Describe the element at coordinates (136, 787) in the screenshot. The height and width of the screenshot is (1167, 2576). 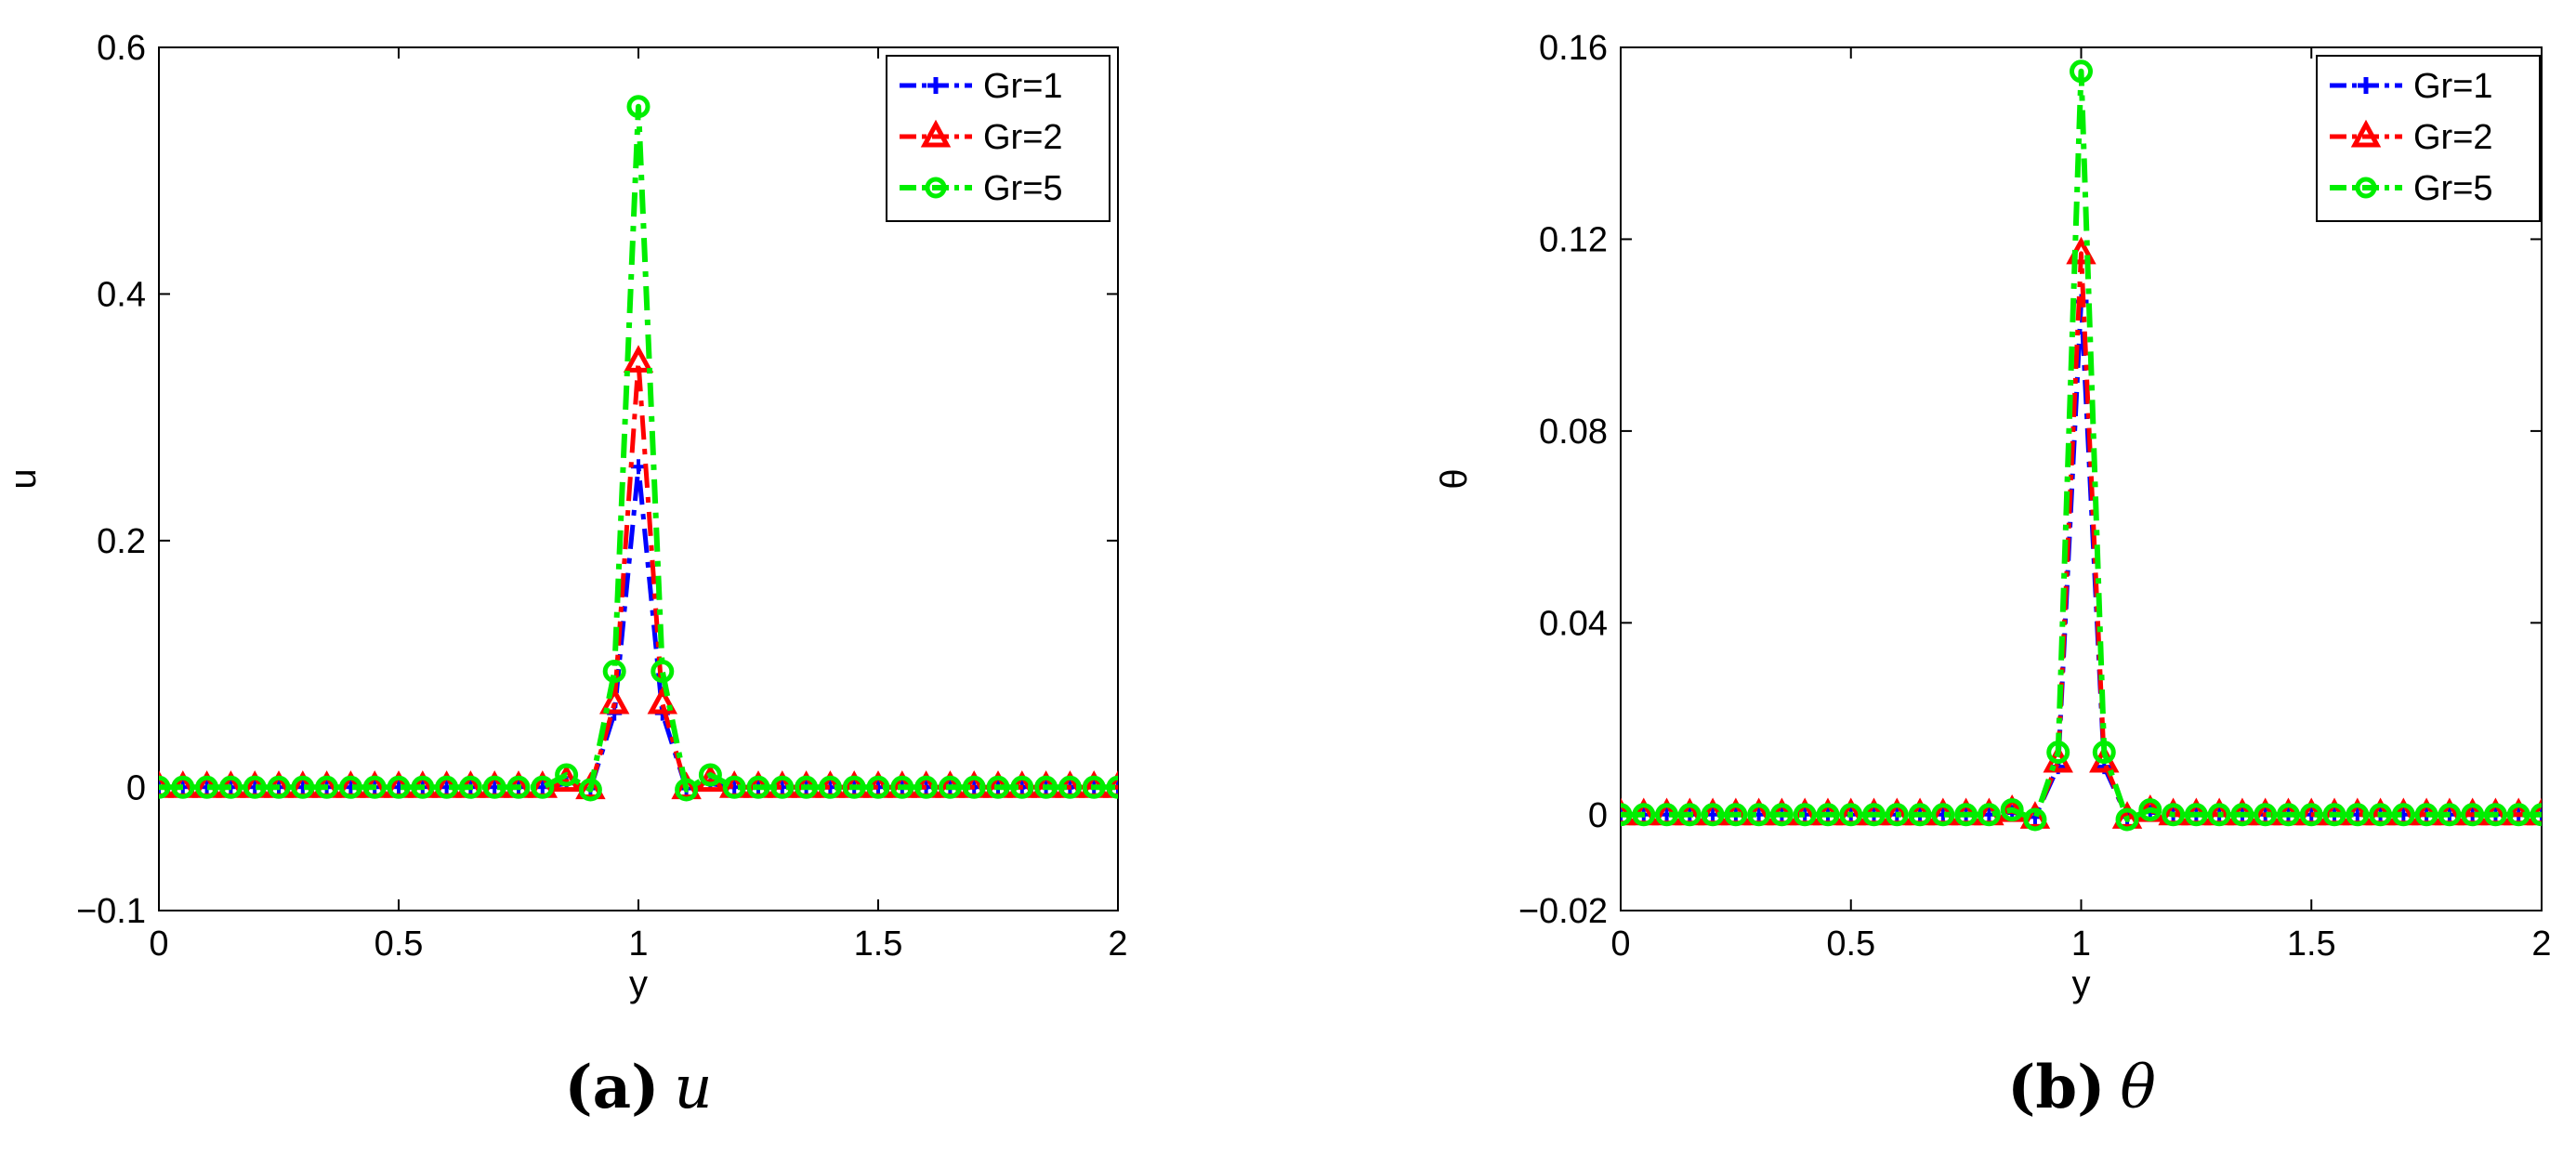
I see `y-tick-label: 0` at that location.